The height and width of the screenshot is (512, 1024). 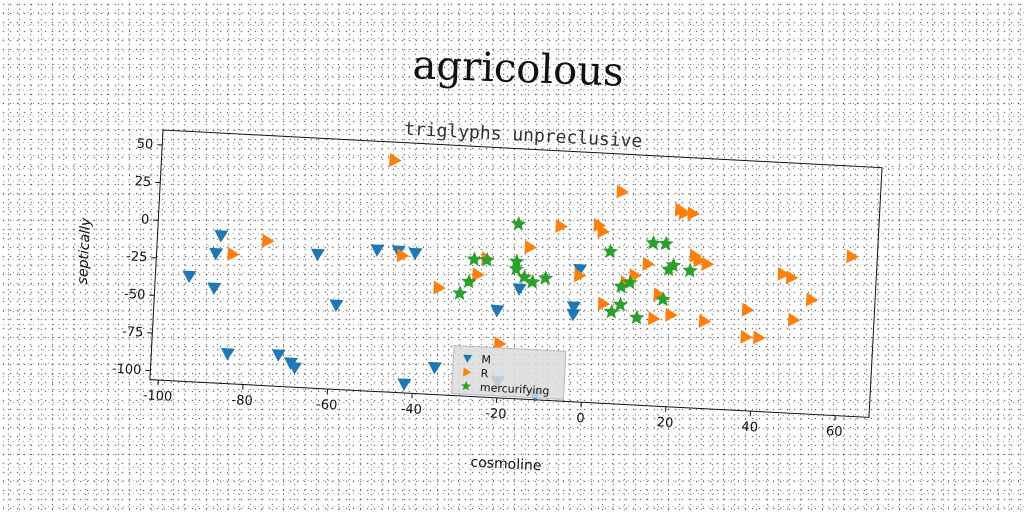 I want to click on y-axis-label: septically, so click(x=84, y=251).